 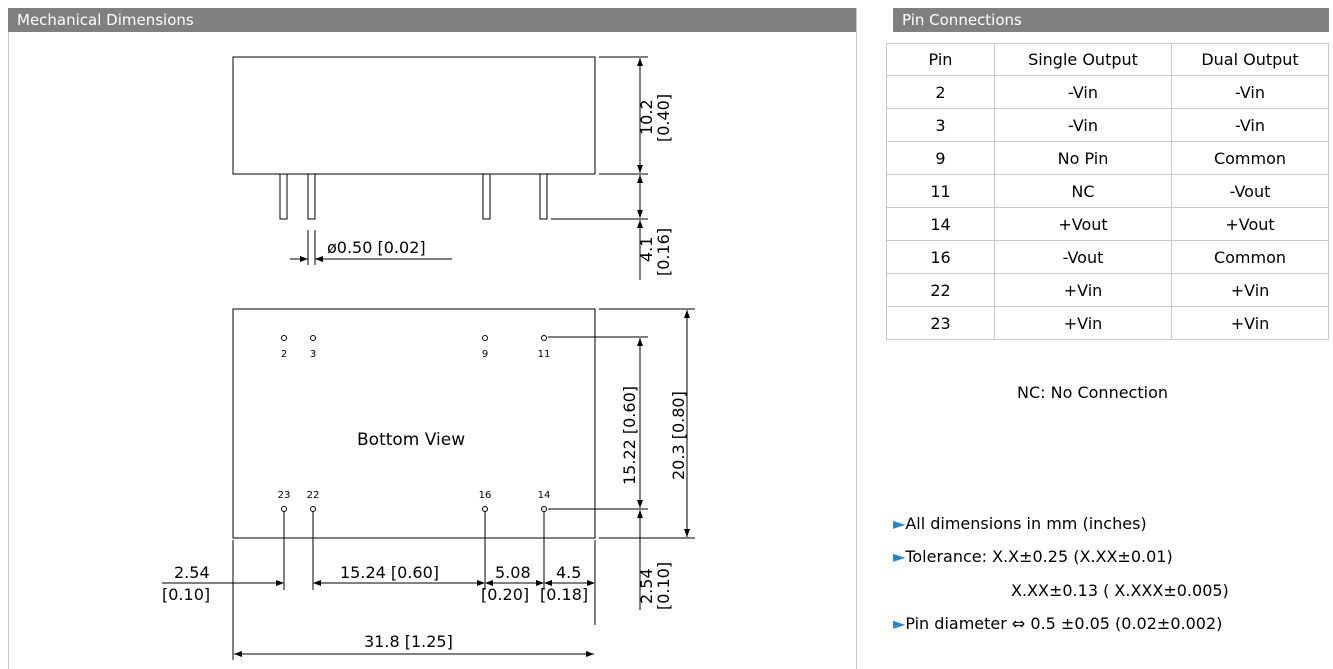 I want to click on single-cell: NC, so click(x=1083, y=191).